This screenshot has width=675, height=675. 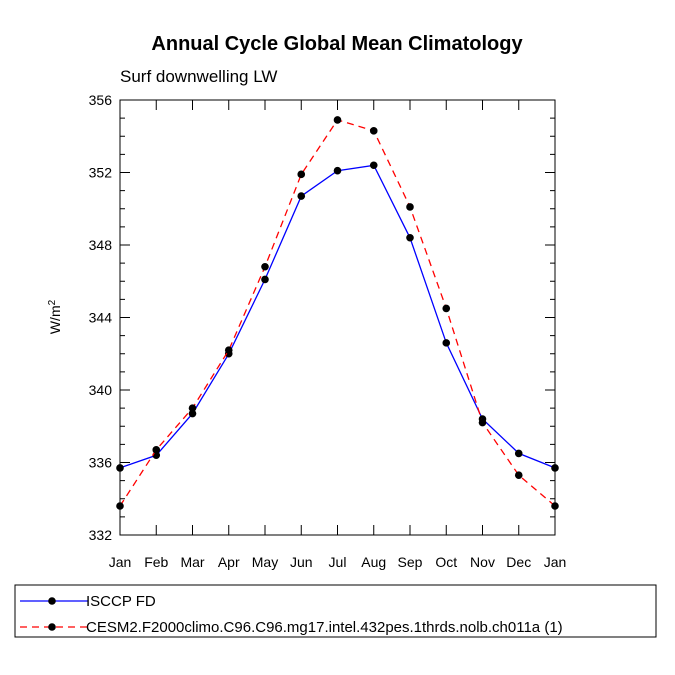 I want to click on y-tick-label: 356, so click(x=101, y=100).